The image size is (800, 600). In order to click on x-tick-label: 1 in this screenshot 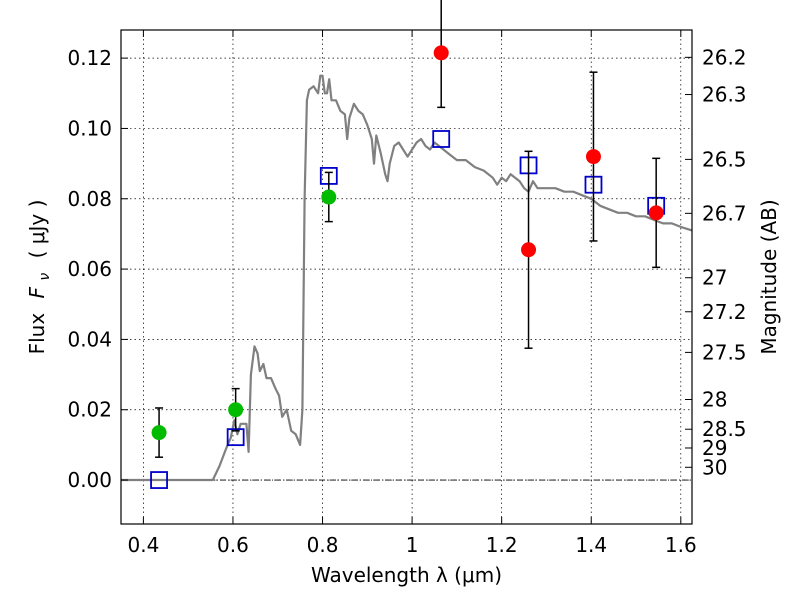, I will do `click(412, 545)`.